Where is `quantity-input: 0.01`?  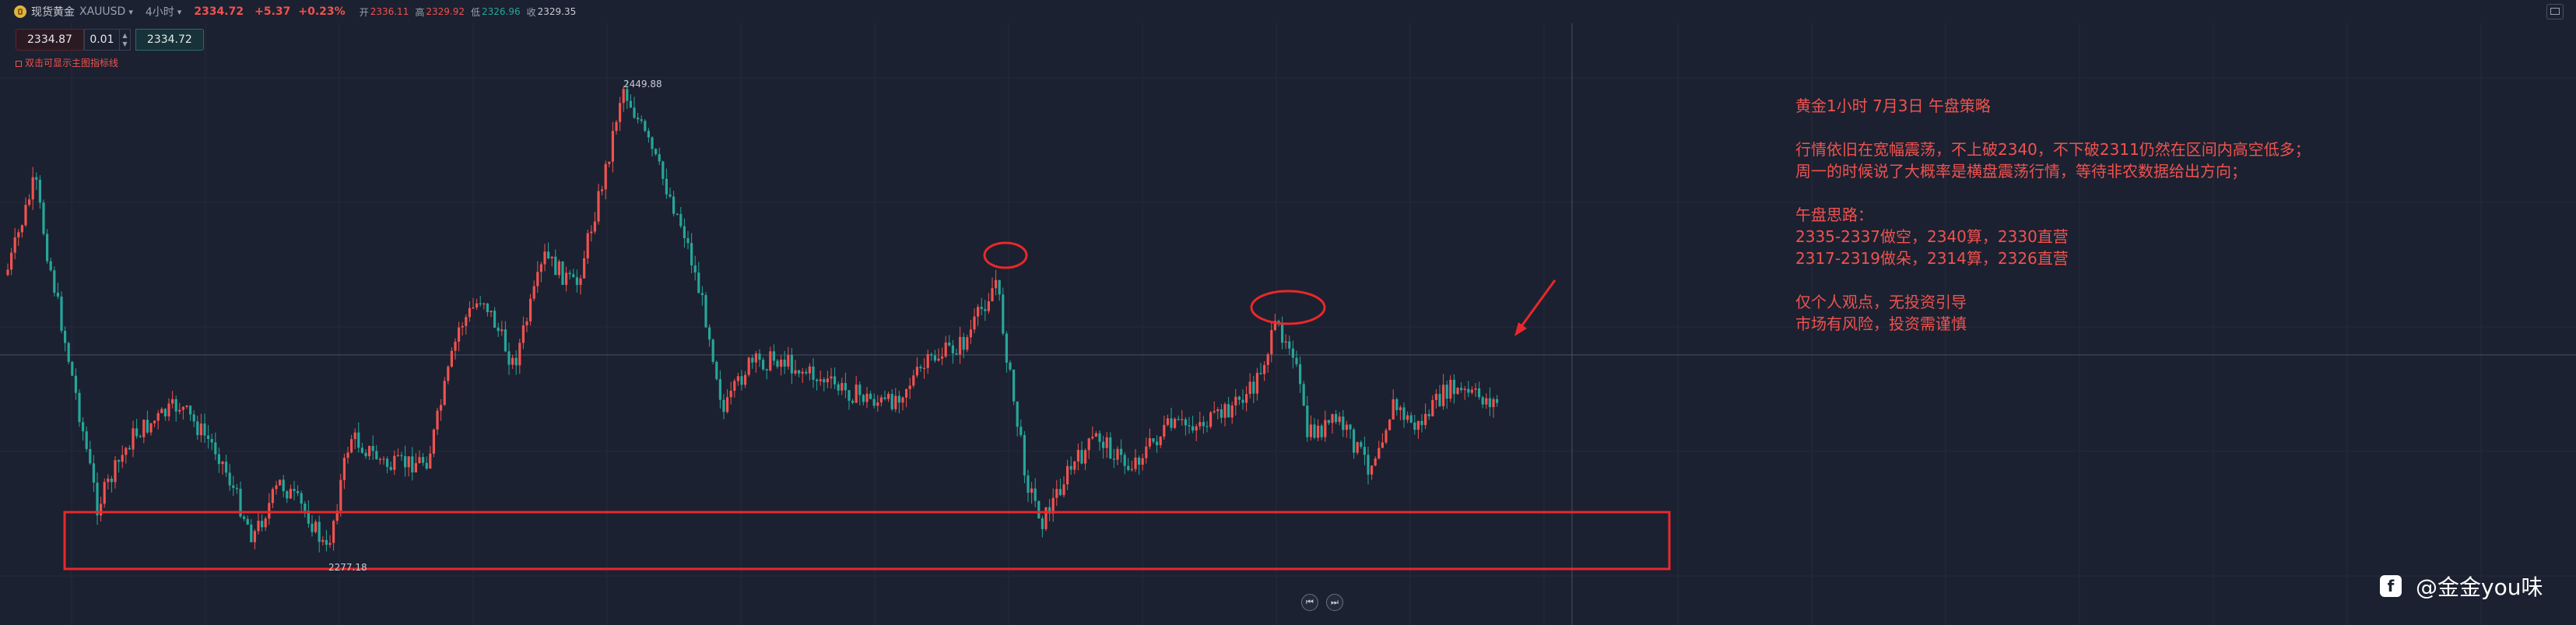
quantity-input: 0.01 is located at coordinates (102, 40).